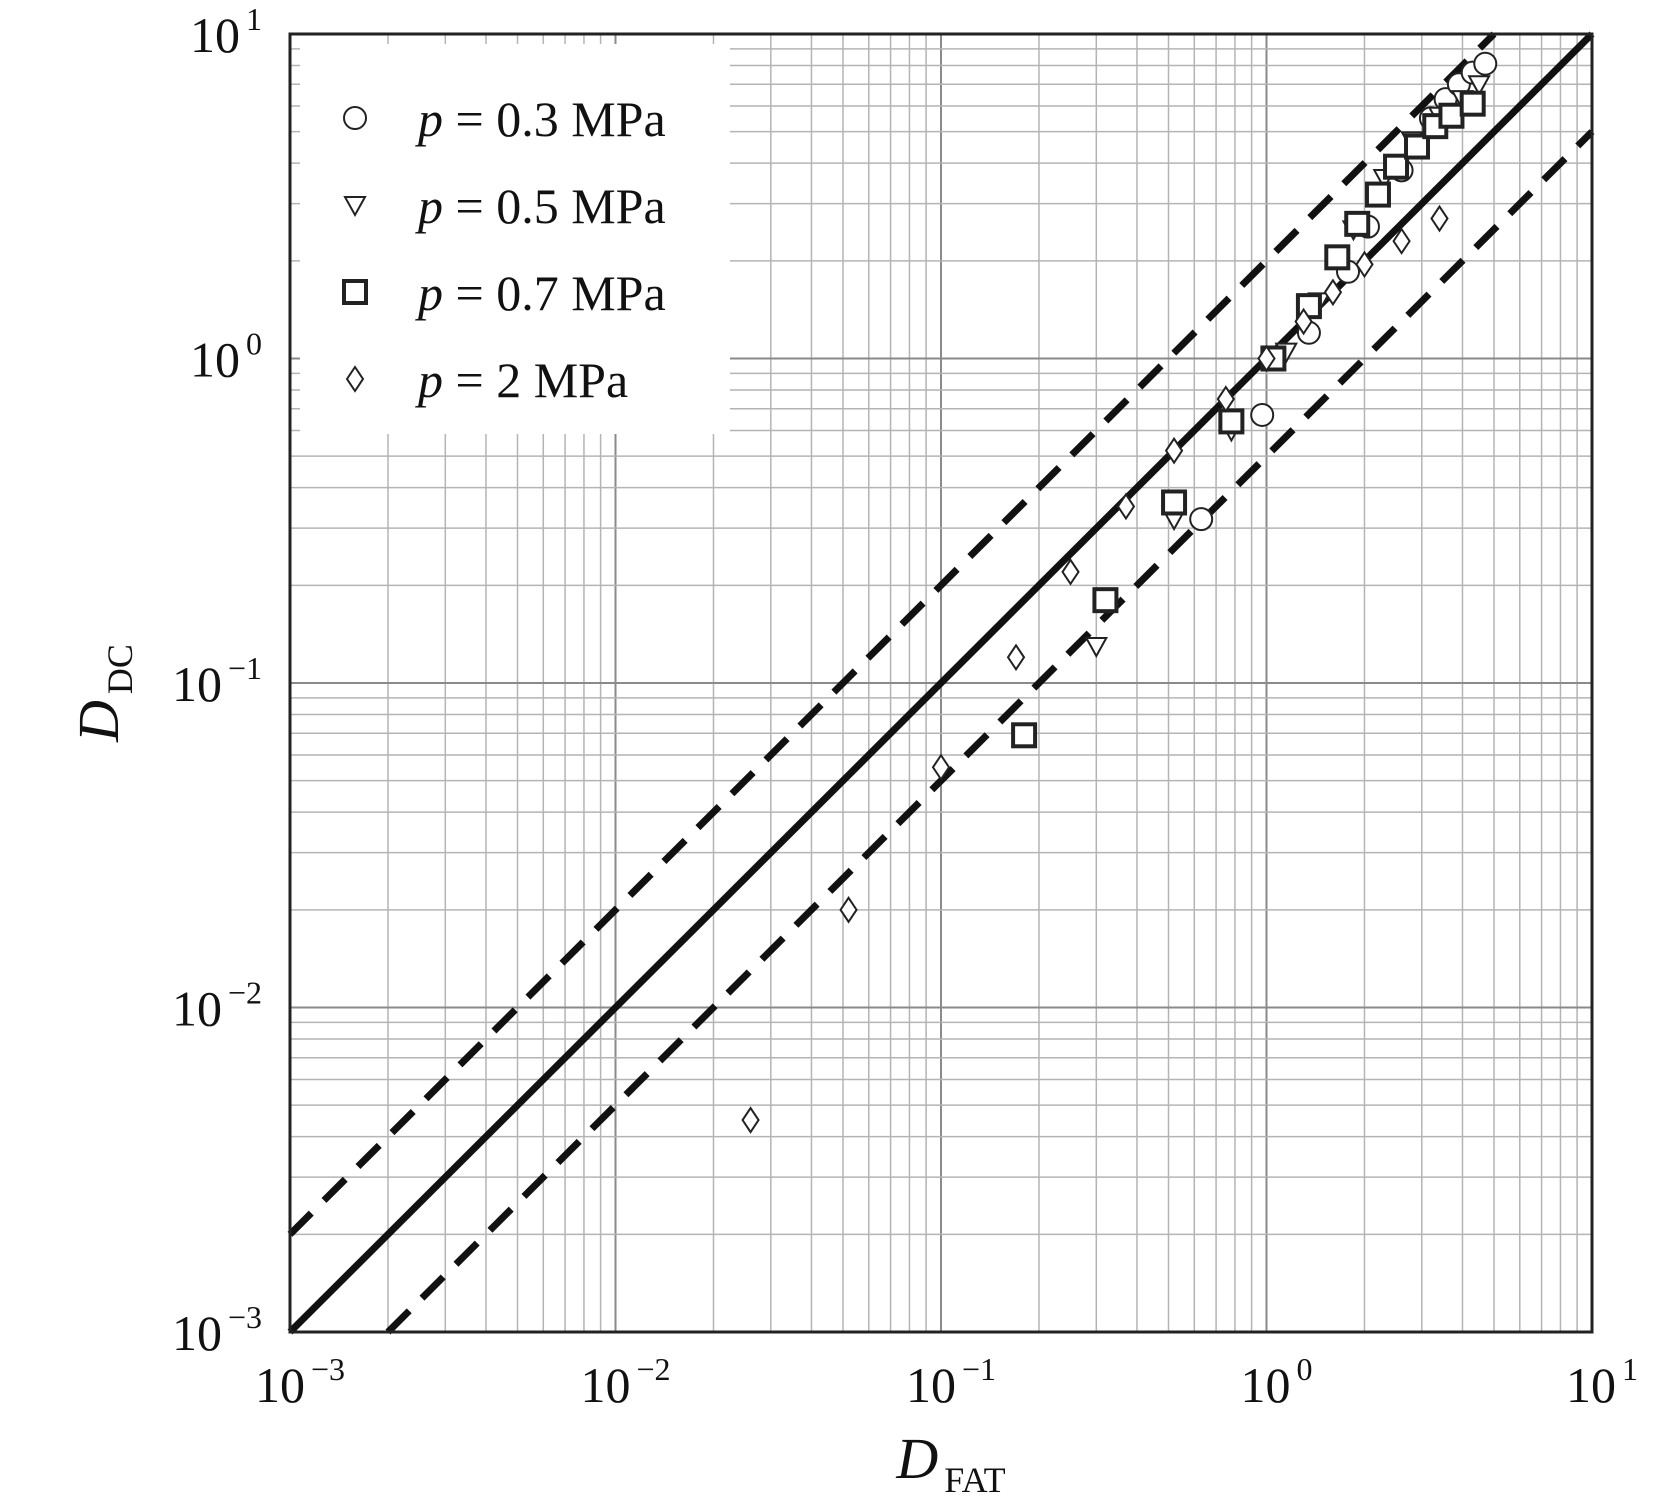 This screenshot has width=1654, height=1510. I want to click on legend-marker-diamond, so click(355, 379).